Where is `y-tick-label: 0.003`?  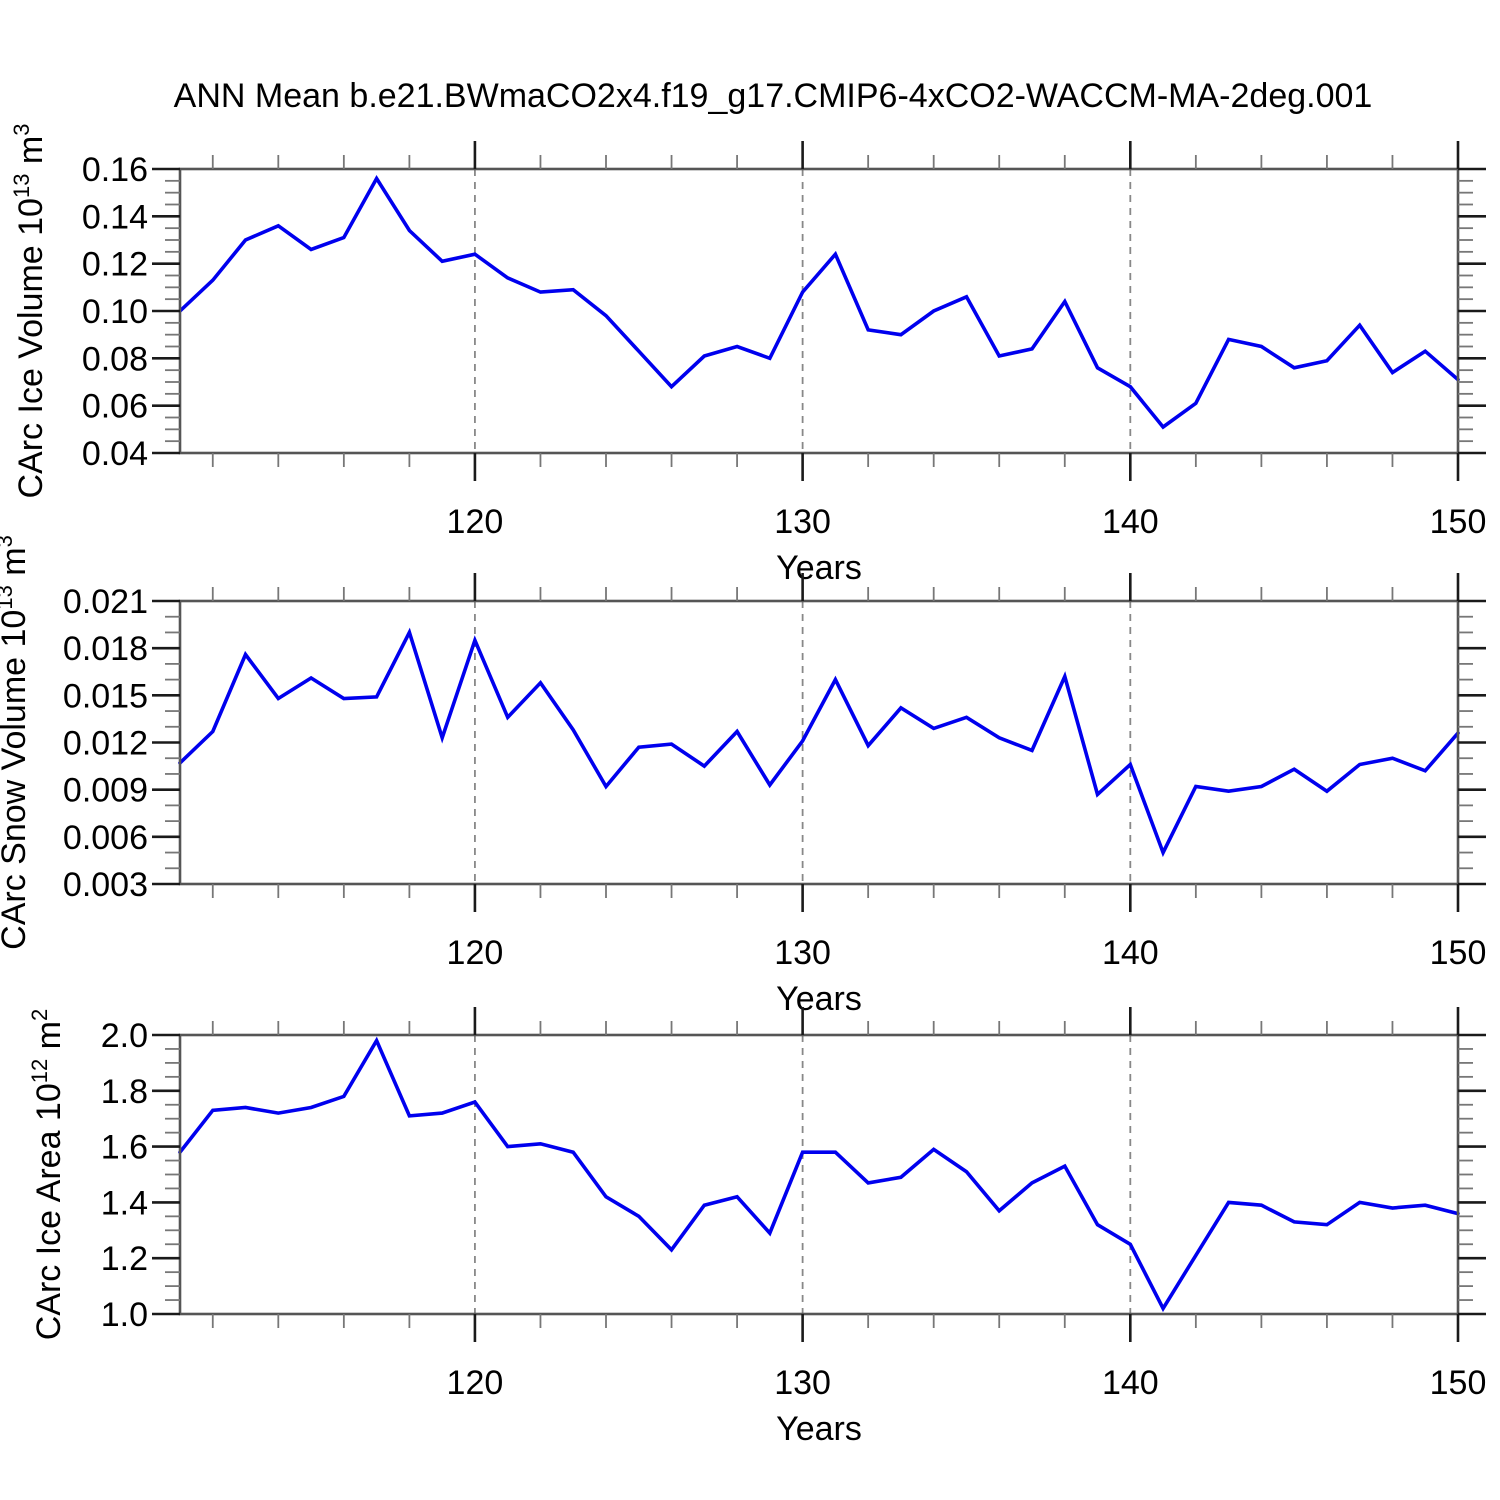 y-tick-label: 0.003 is located at coordinates (105, 885).